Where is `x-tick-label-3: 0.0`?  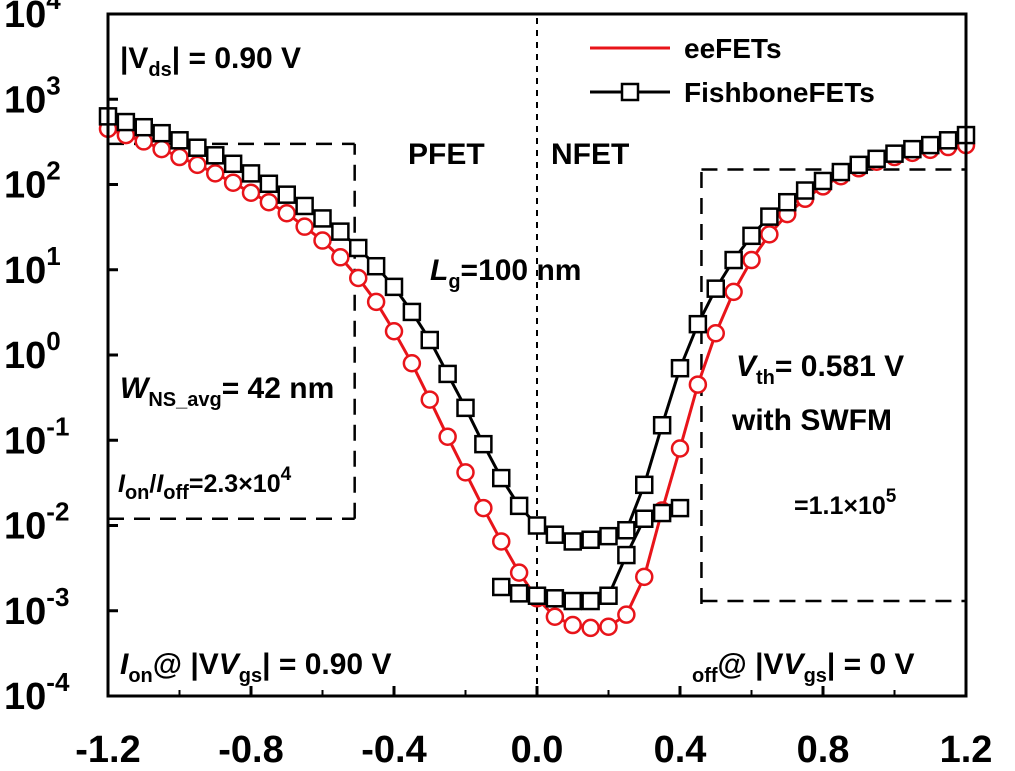 x-tick-label-3: 0.0 is located at coordinates (537, 750).